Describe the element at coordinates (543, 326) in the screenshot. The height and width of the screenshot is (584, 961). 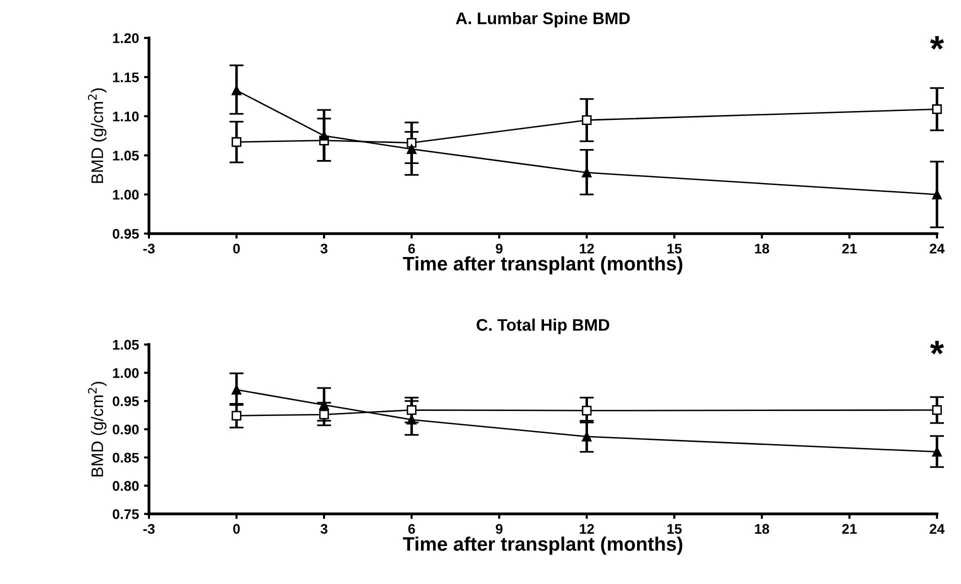
I see `chart-title: C. Total Hip BMD` at that location.